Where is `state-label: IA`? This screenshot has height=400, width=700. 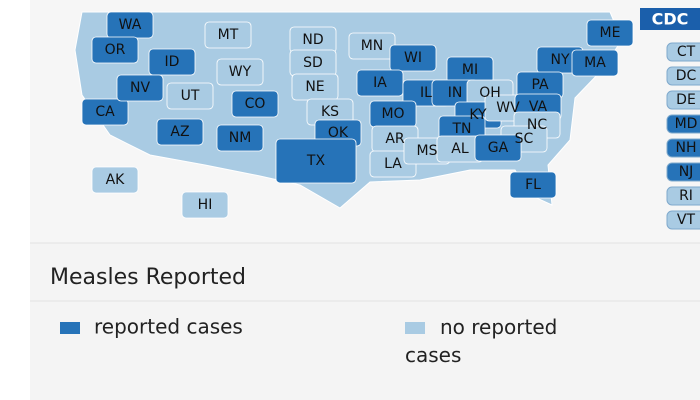 state-label: IA is located at coordinates (380, 83).